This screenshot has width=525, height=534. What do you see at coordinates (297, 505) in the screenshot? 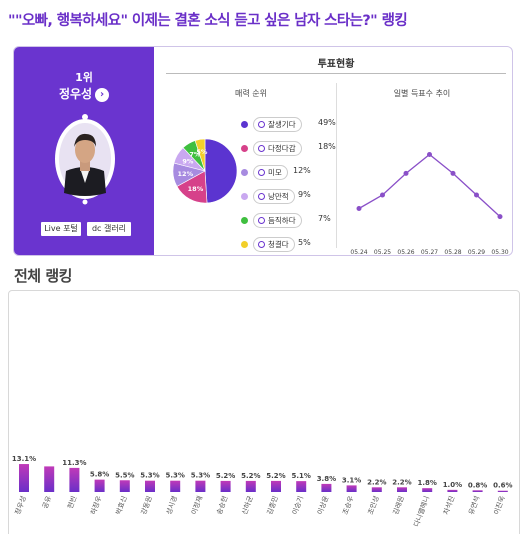
I see `ranking-name-label: 이승기` at bounding box center [297, 505].